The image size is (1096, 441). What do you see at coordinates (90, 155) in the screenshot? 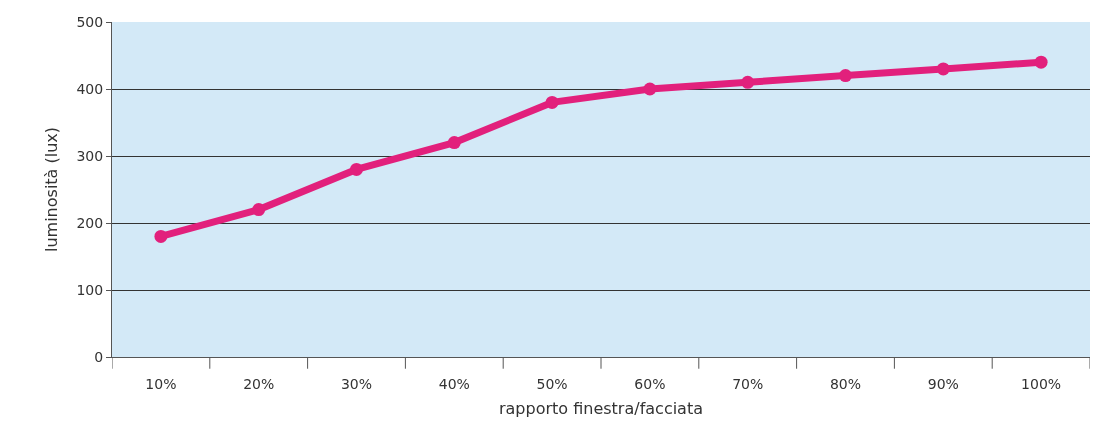
I see `y-tick-label: 300` at bounding box center [90, 155].